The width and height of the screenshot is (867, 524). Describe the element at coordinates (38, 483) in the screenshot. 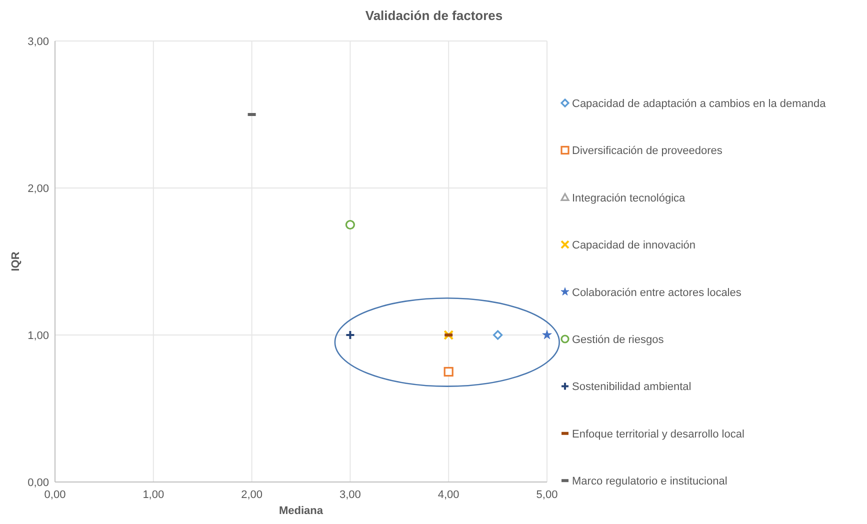

I see `y-tick-label: 0,00` at that location.